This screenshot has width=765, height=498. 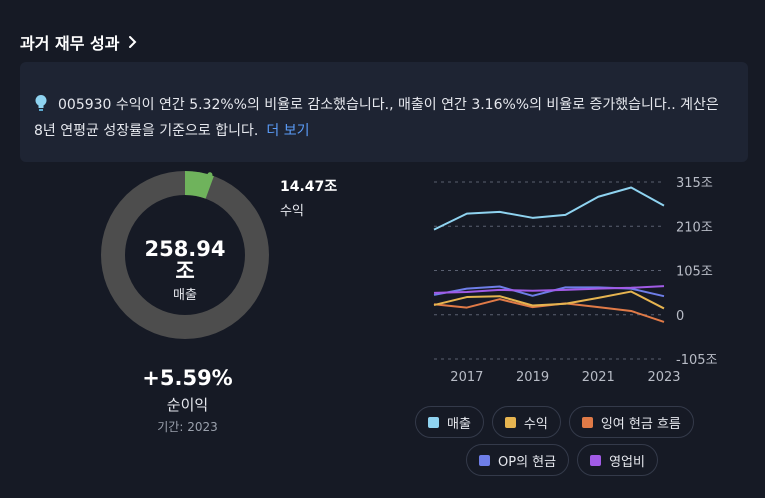 What do you see at coordinates (627, 462) in the screenshot?
I see `legend-label: 영업비` at bounding box center [627, 462].